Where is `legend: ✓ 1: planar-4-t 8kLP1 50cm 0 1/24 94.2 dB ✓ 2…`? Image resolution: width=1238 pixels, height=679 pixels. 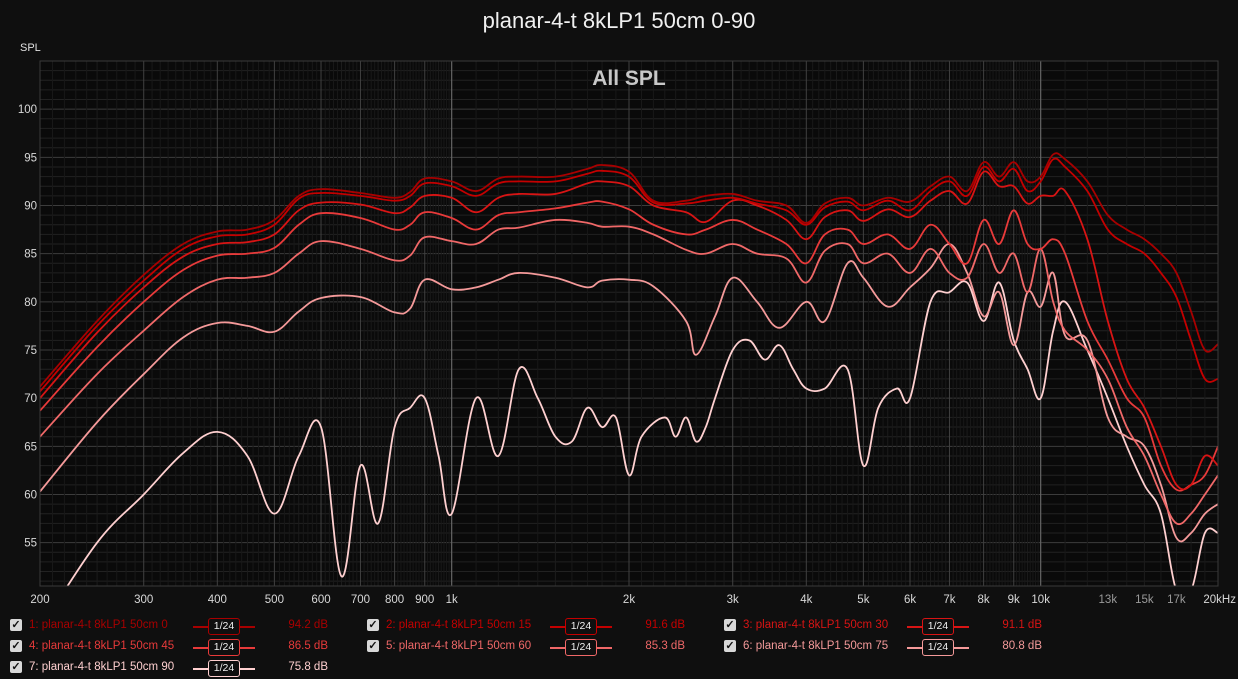 legend: ✓ 1: planar-4-t 8kLP1 50cm 0 1/24 94.2 dB ✓ 2… is located at coordinates (619, 646).